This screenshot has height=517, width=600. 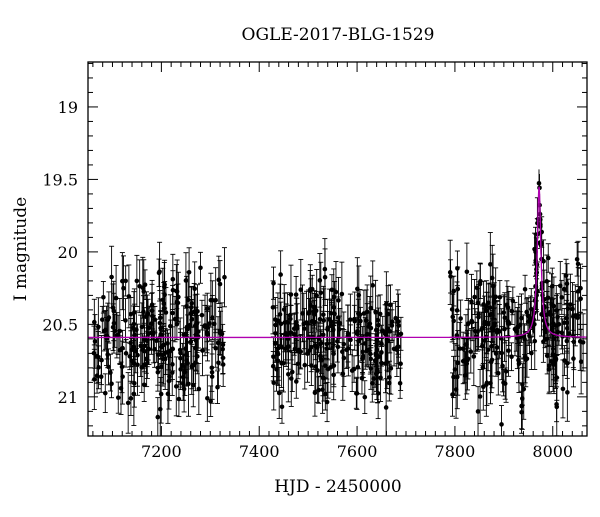 What do you see at coordinates (60, 179) in the screenshot?
I see `y-tick-label: 19.5` at bounding box center [60, 179].